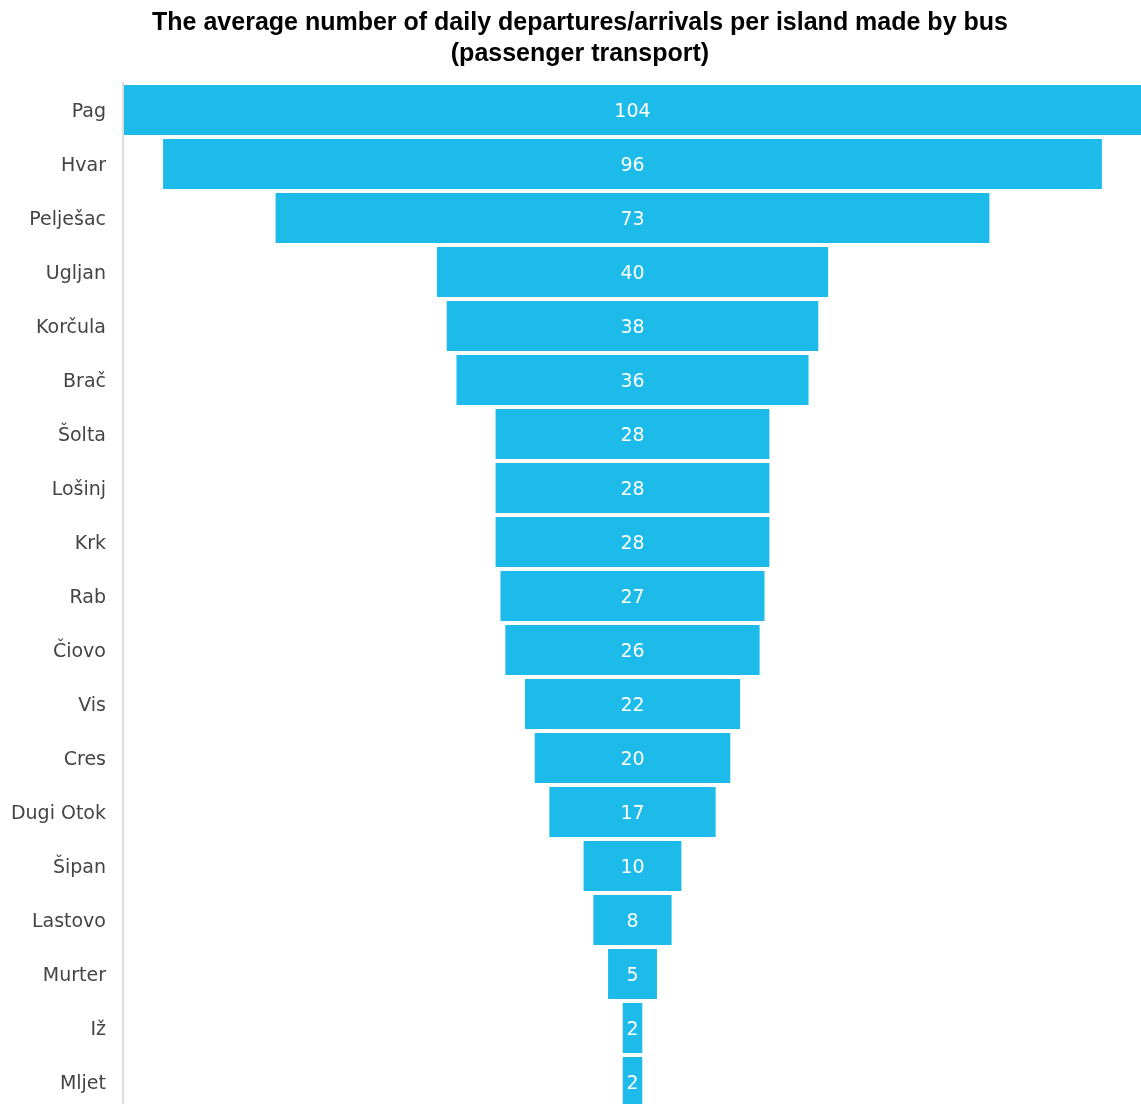  I want to click on category-label: Pelješac, so click(67, 218).